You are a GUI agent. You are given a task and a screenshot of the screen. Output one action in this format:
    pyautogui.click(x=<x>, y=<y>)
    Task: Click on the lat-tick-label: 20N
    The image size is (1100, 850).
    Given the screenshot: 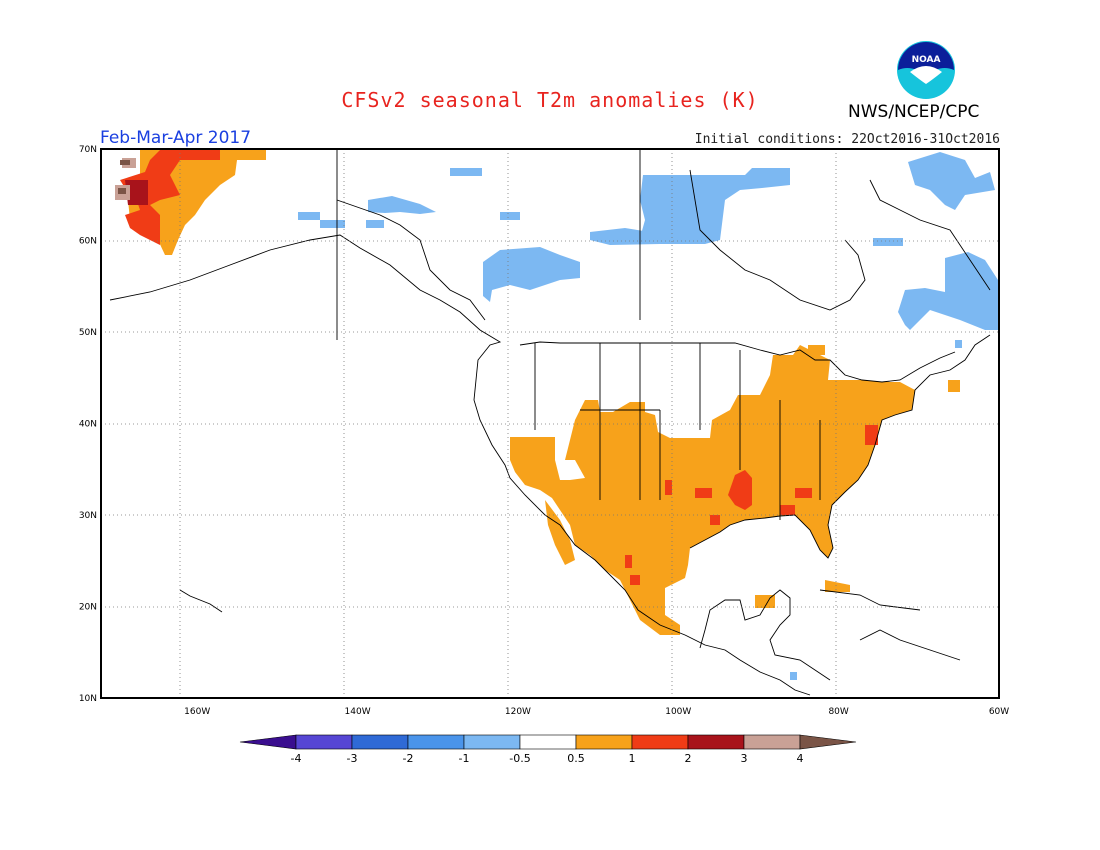 What is the action you would take?
    pyautogui.click(x=88, y=608)
    